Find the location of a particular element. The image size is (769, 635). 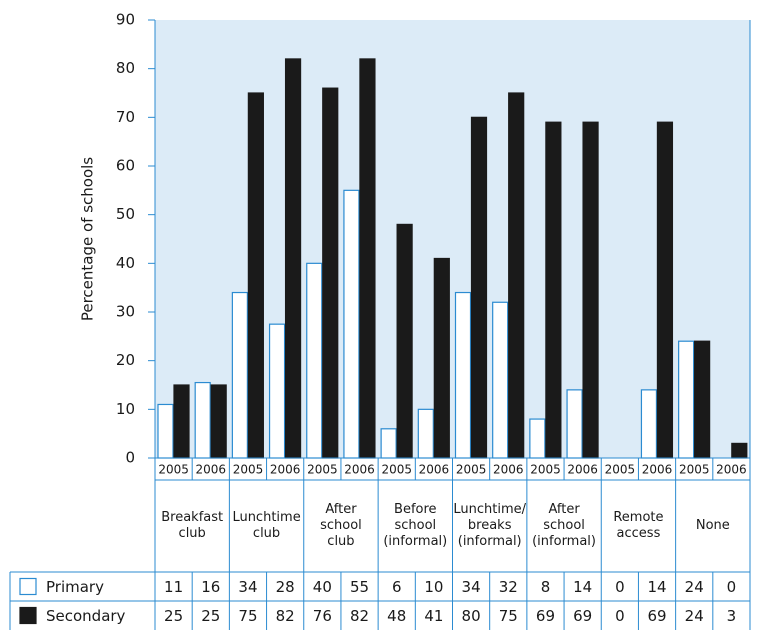

table-value: 76 is located at coordinates (322, 616).